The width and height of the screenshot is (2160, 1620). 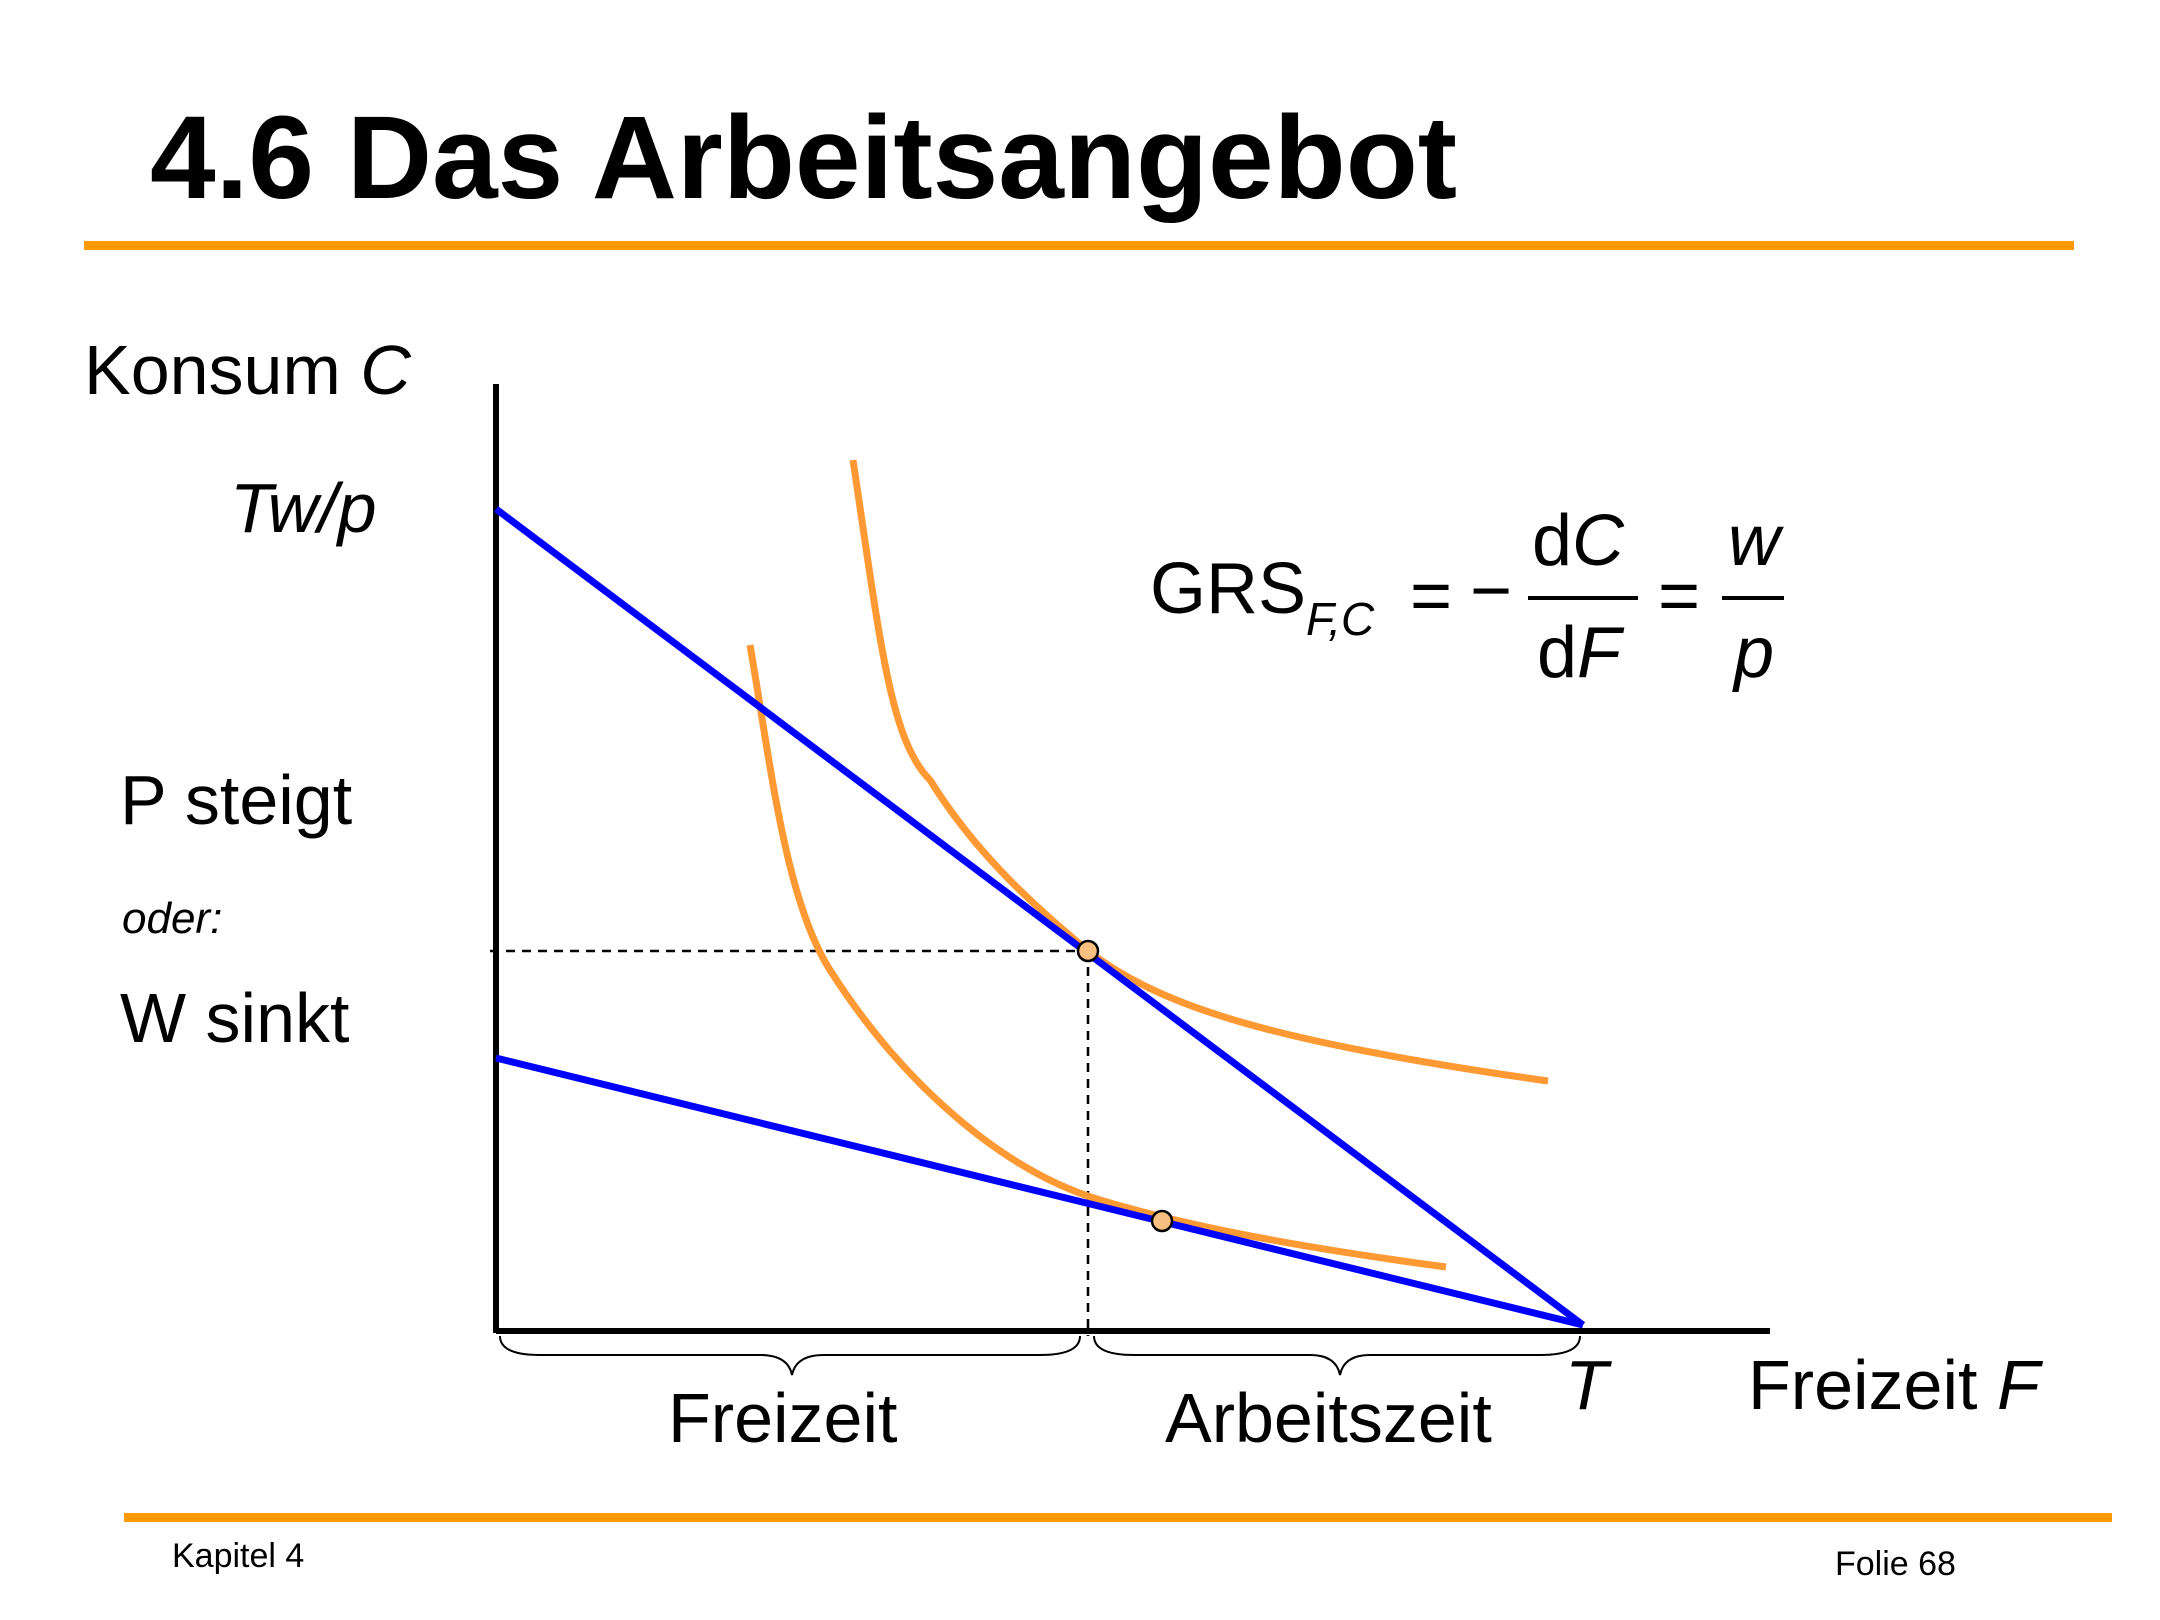 What do you see at coordinates (1199, 772) in the screenshot?
I see `indifference-curve-upper` at bounding box center [1199, 772].